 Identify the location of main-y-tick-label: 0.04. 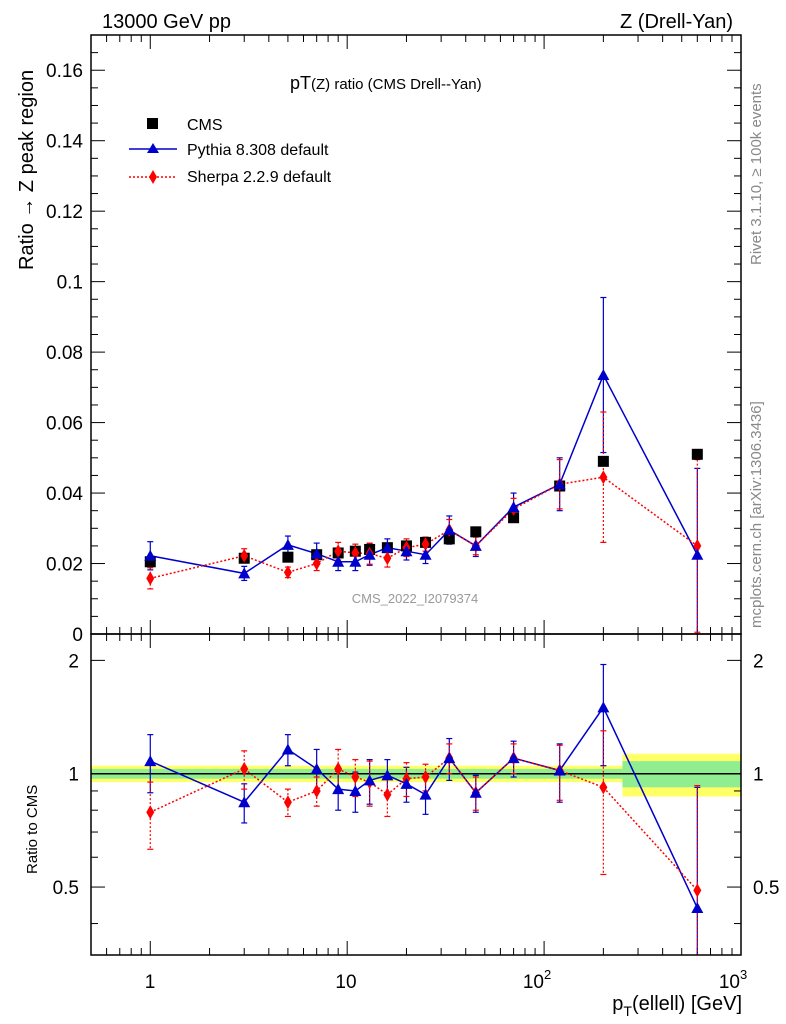
(64, 494).